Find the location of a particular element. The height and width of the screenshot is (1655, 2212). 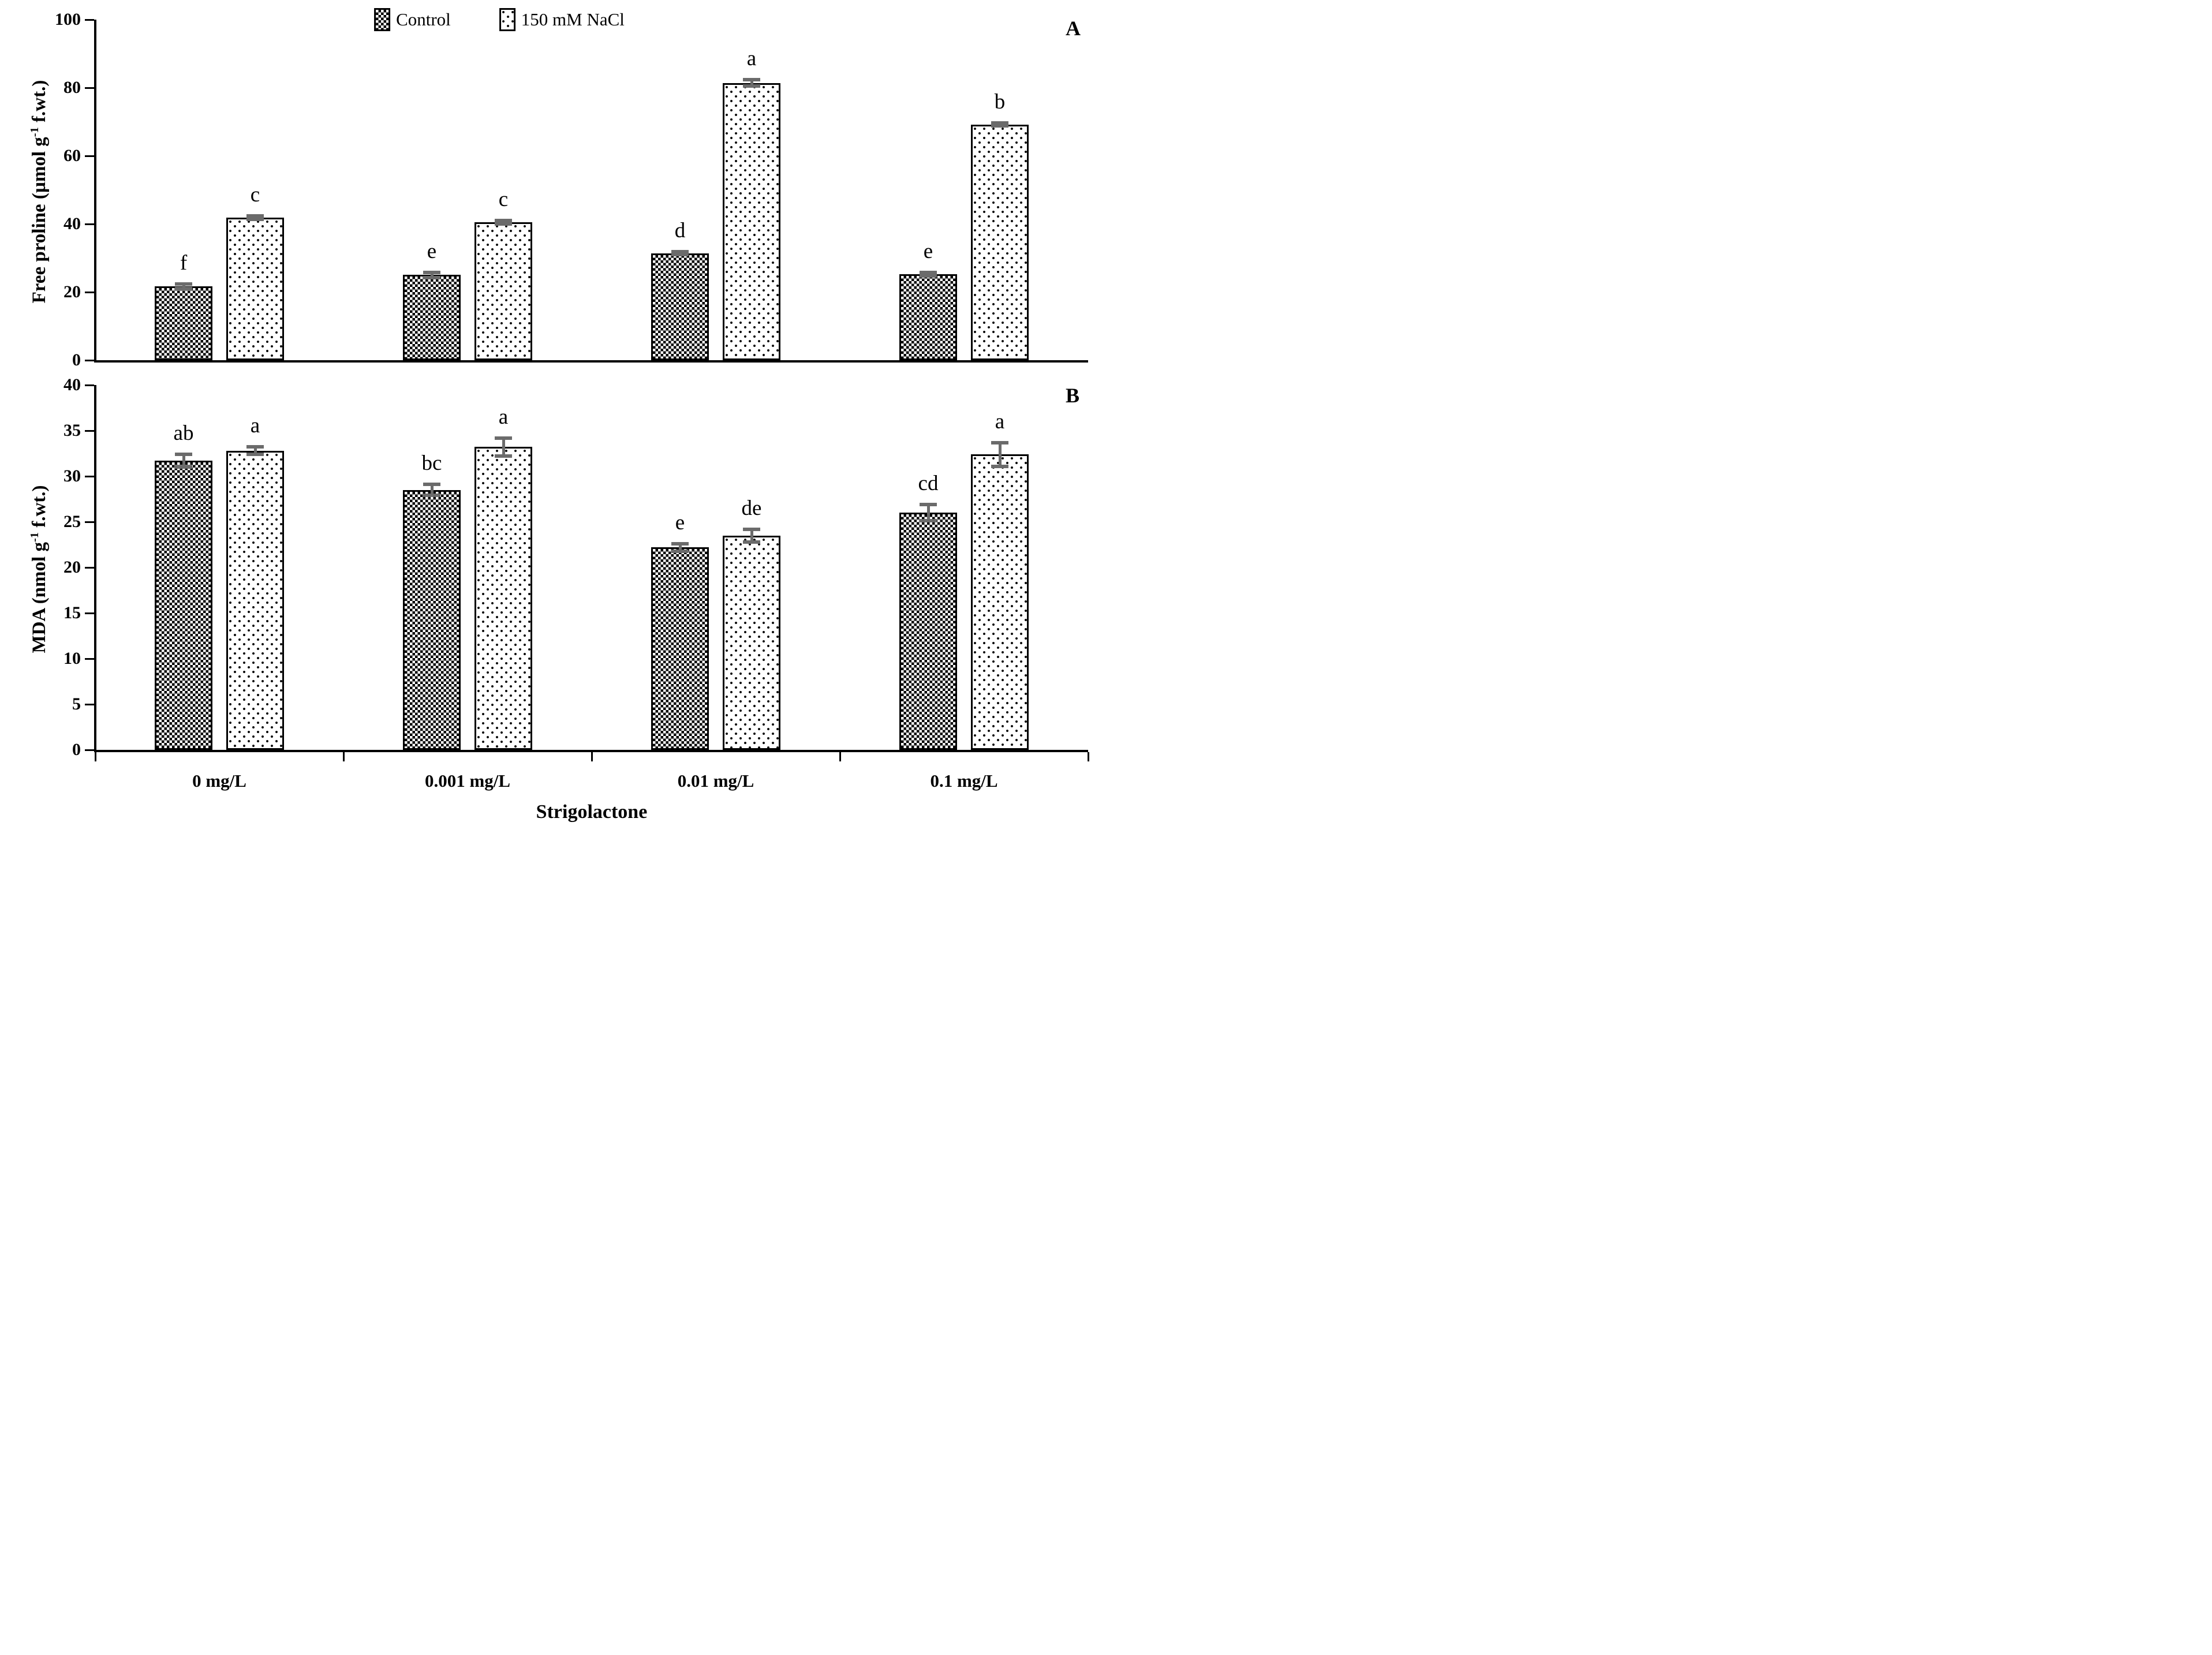

significance-letter: f is located at coordinates (184, 263).